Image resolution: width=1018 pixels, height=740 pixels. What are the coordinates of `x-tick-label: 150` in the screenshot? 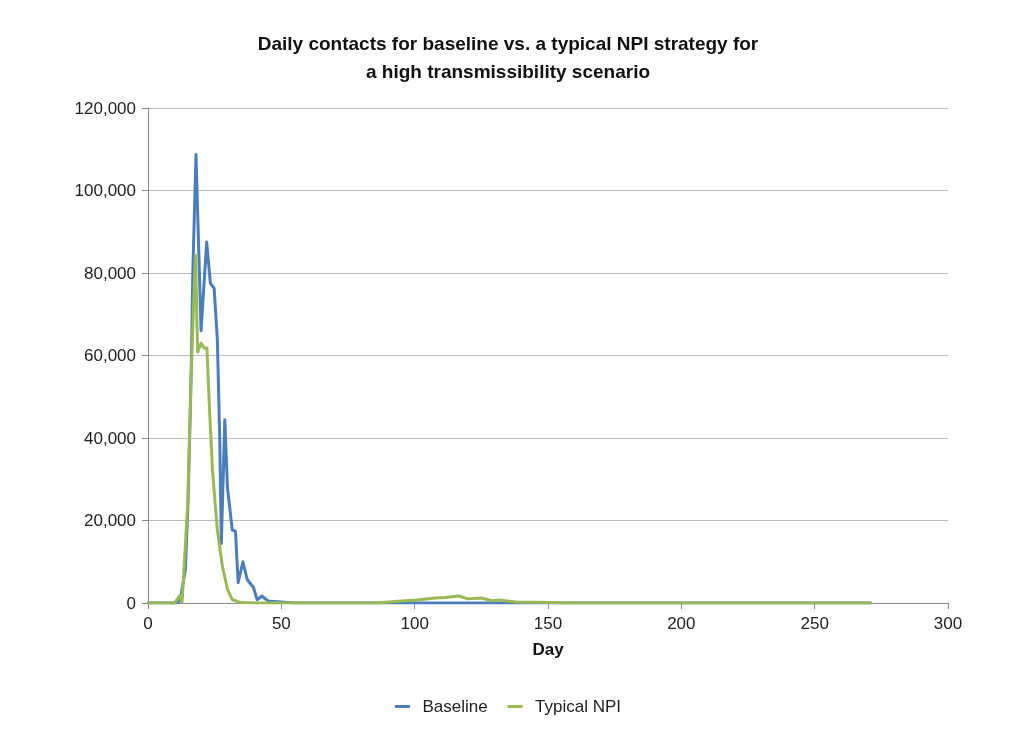 It's located at (548, 623).